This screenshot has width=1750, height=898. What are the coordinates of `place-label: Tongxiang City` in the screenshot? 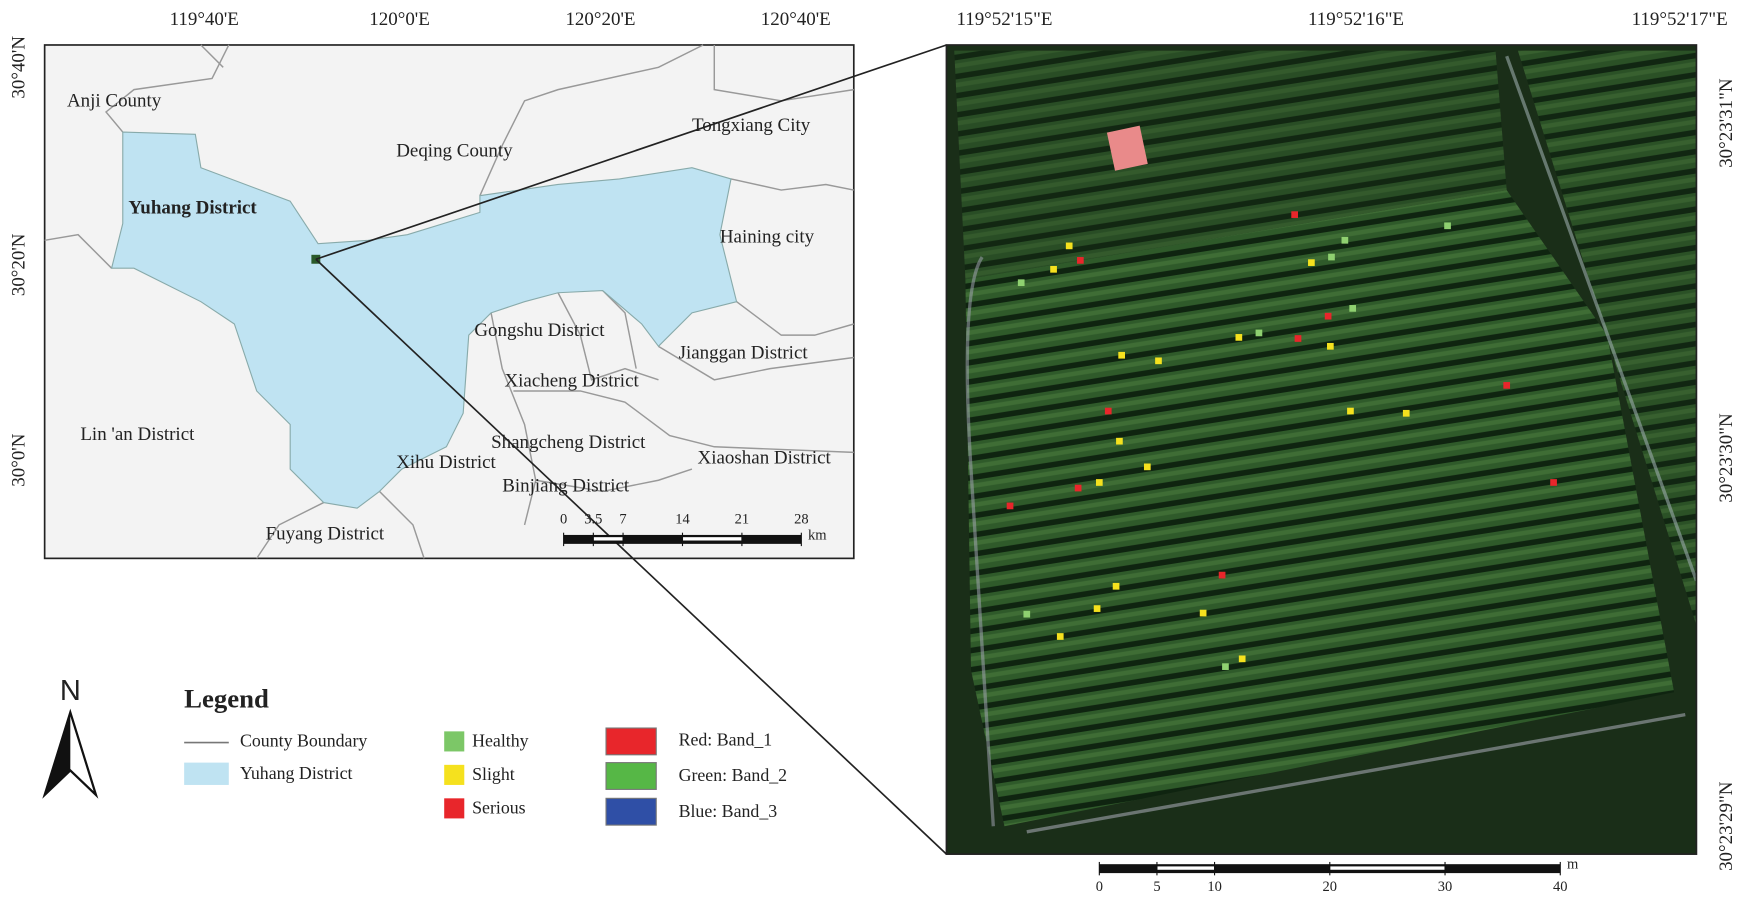 It's located at (751, 125).